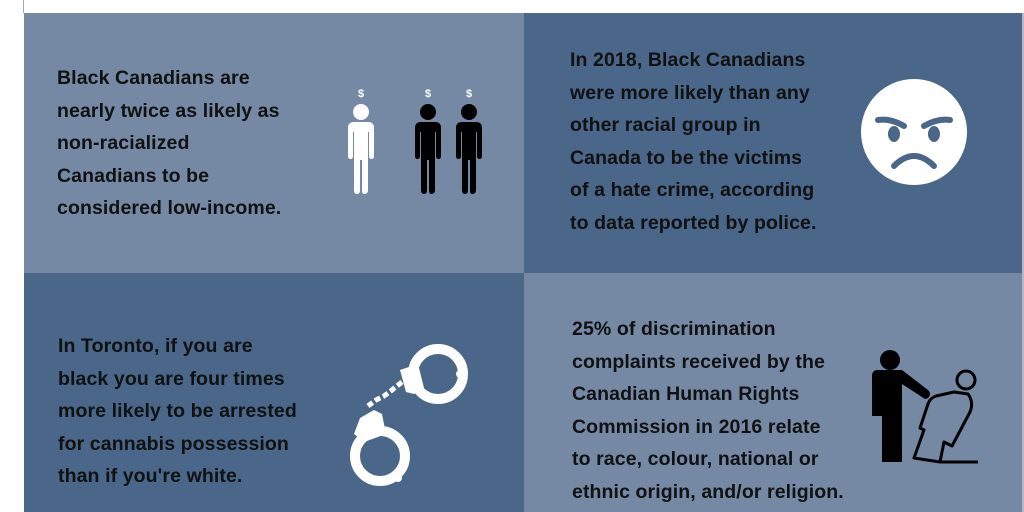 Image resolution: width=1024 pixels, height=512 pixels. Describe the element at coordinates (153, 78) in the screenshot. I see `text-line: Black Canadians are` at that location.